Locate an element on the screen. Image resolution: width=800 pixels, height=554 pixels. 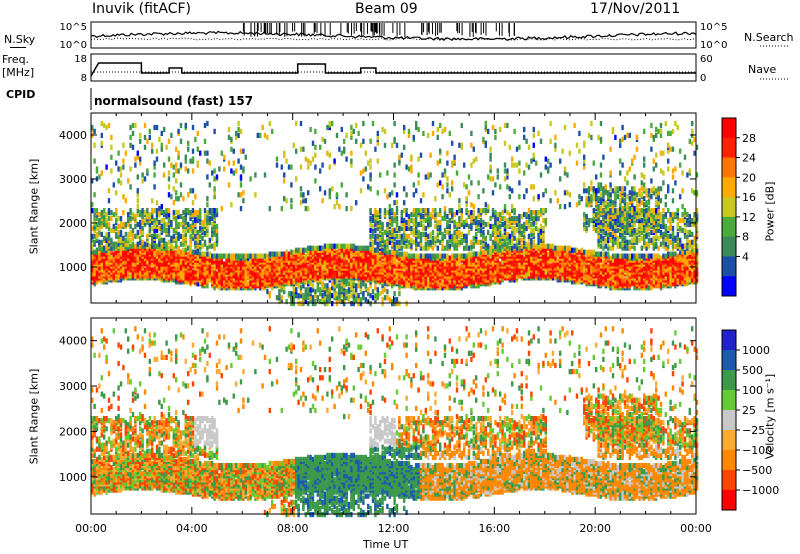
nave-label: Nave is located at coordinates (762, 69).